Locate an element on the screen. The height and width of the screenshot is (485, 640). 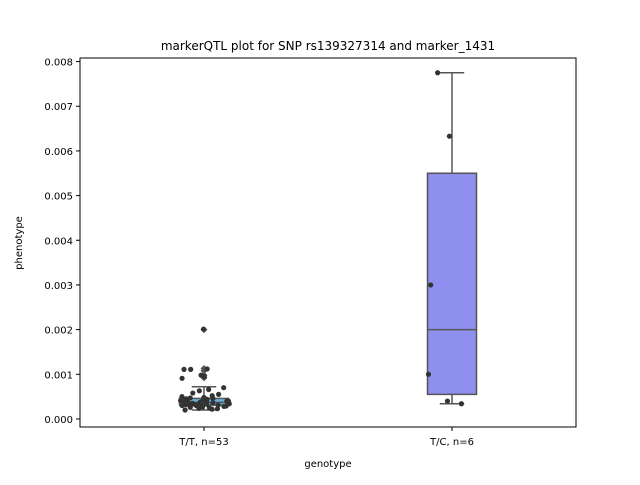
y-tick-label: 0.001 is located at coordinates (58, 375).